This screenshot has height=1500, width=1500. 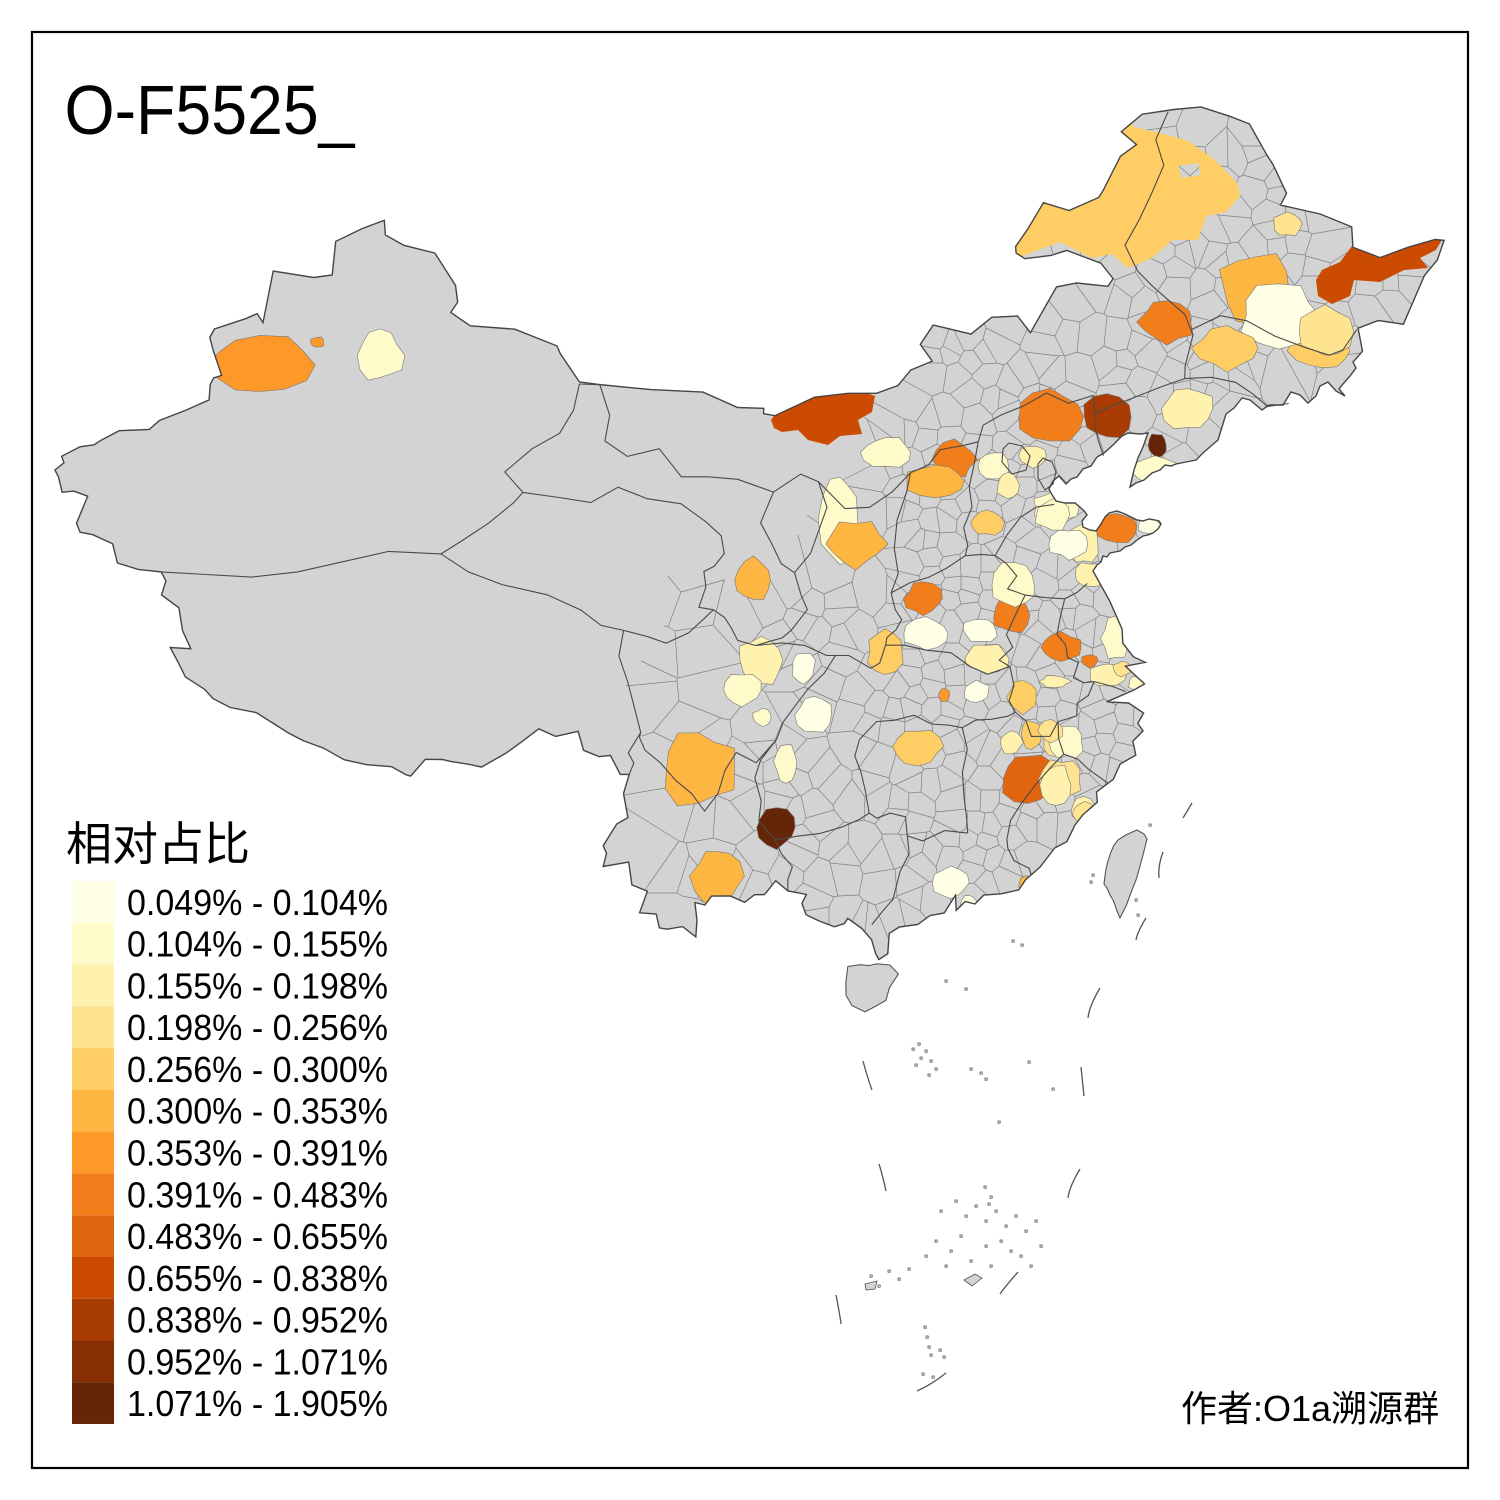 What do you see at coordinates (257, 1403) in the screenshot?
I see `svg-text: 1.071% - 1.905%` at bounding box center [257, 1403].